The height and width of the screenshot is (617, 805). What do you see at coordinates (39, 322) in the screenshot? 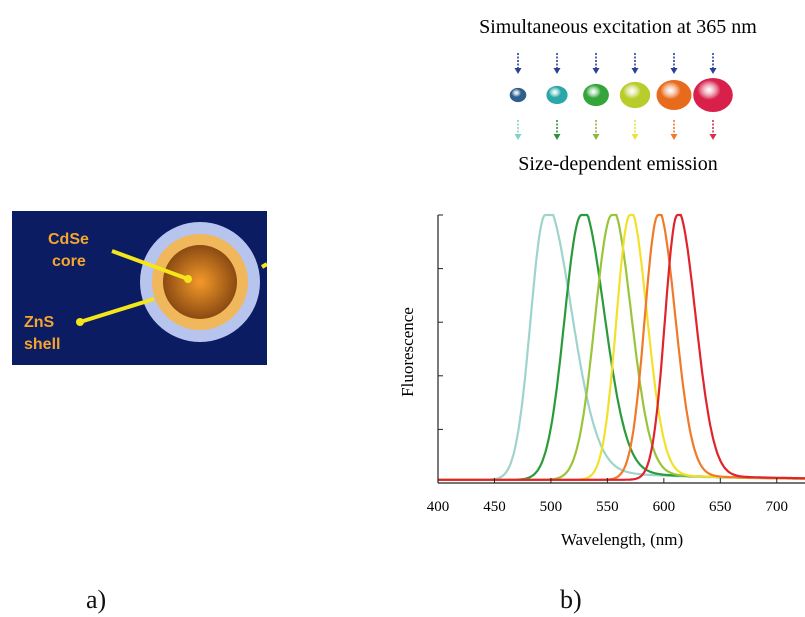
I see `shell-label-line1: ZnS` at bounding box center [39, 322].